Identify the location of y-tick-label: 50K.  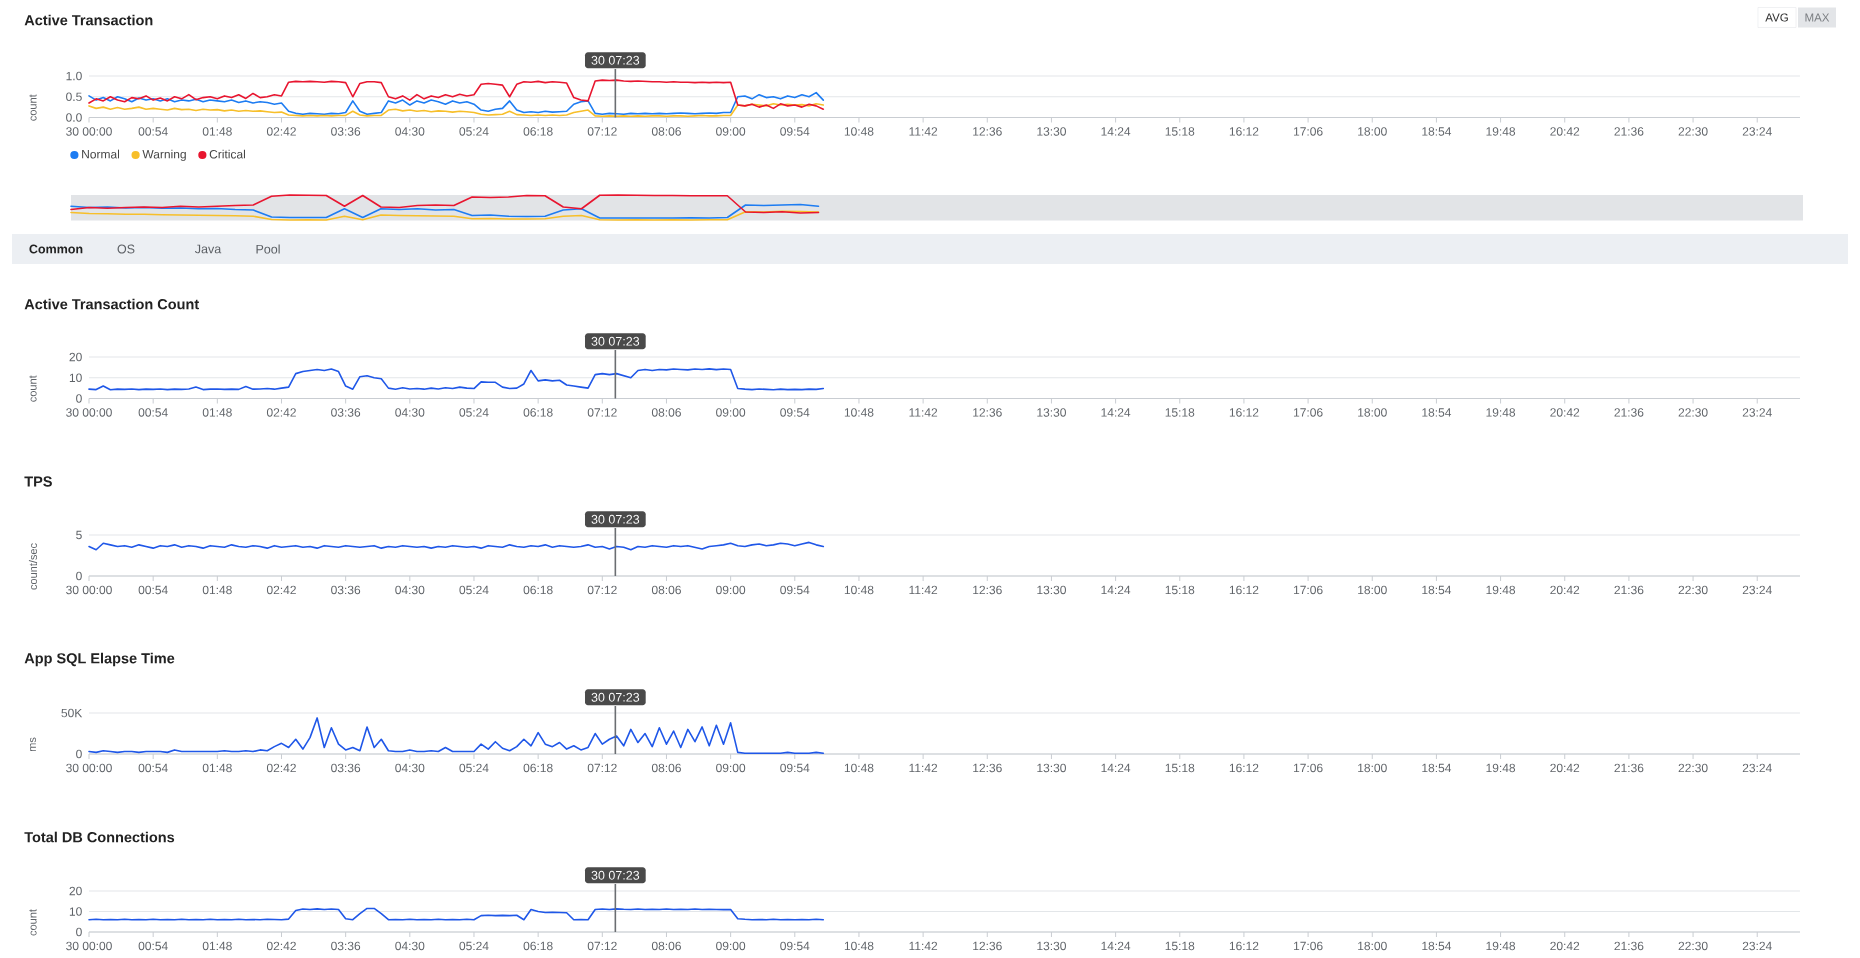
(72, 713).